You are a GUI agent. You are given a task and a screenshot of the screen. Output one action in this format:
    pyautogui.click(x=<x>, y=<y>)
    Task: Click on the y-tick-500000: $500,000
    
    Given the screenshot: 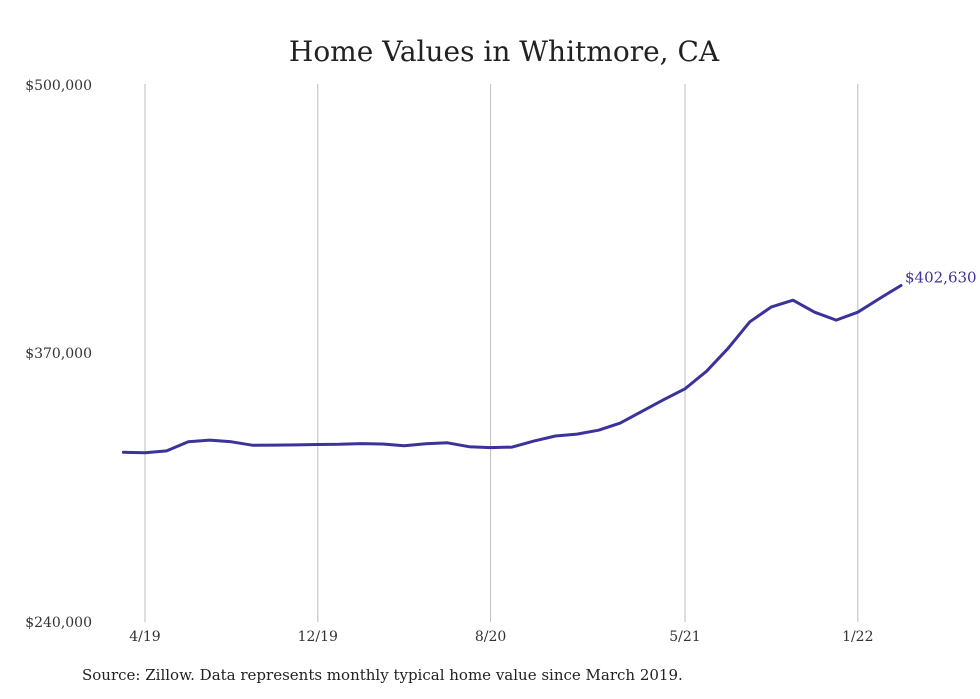 What is the action you would take?
    pyautogui.click(x=58, y=86)
    